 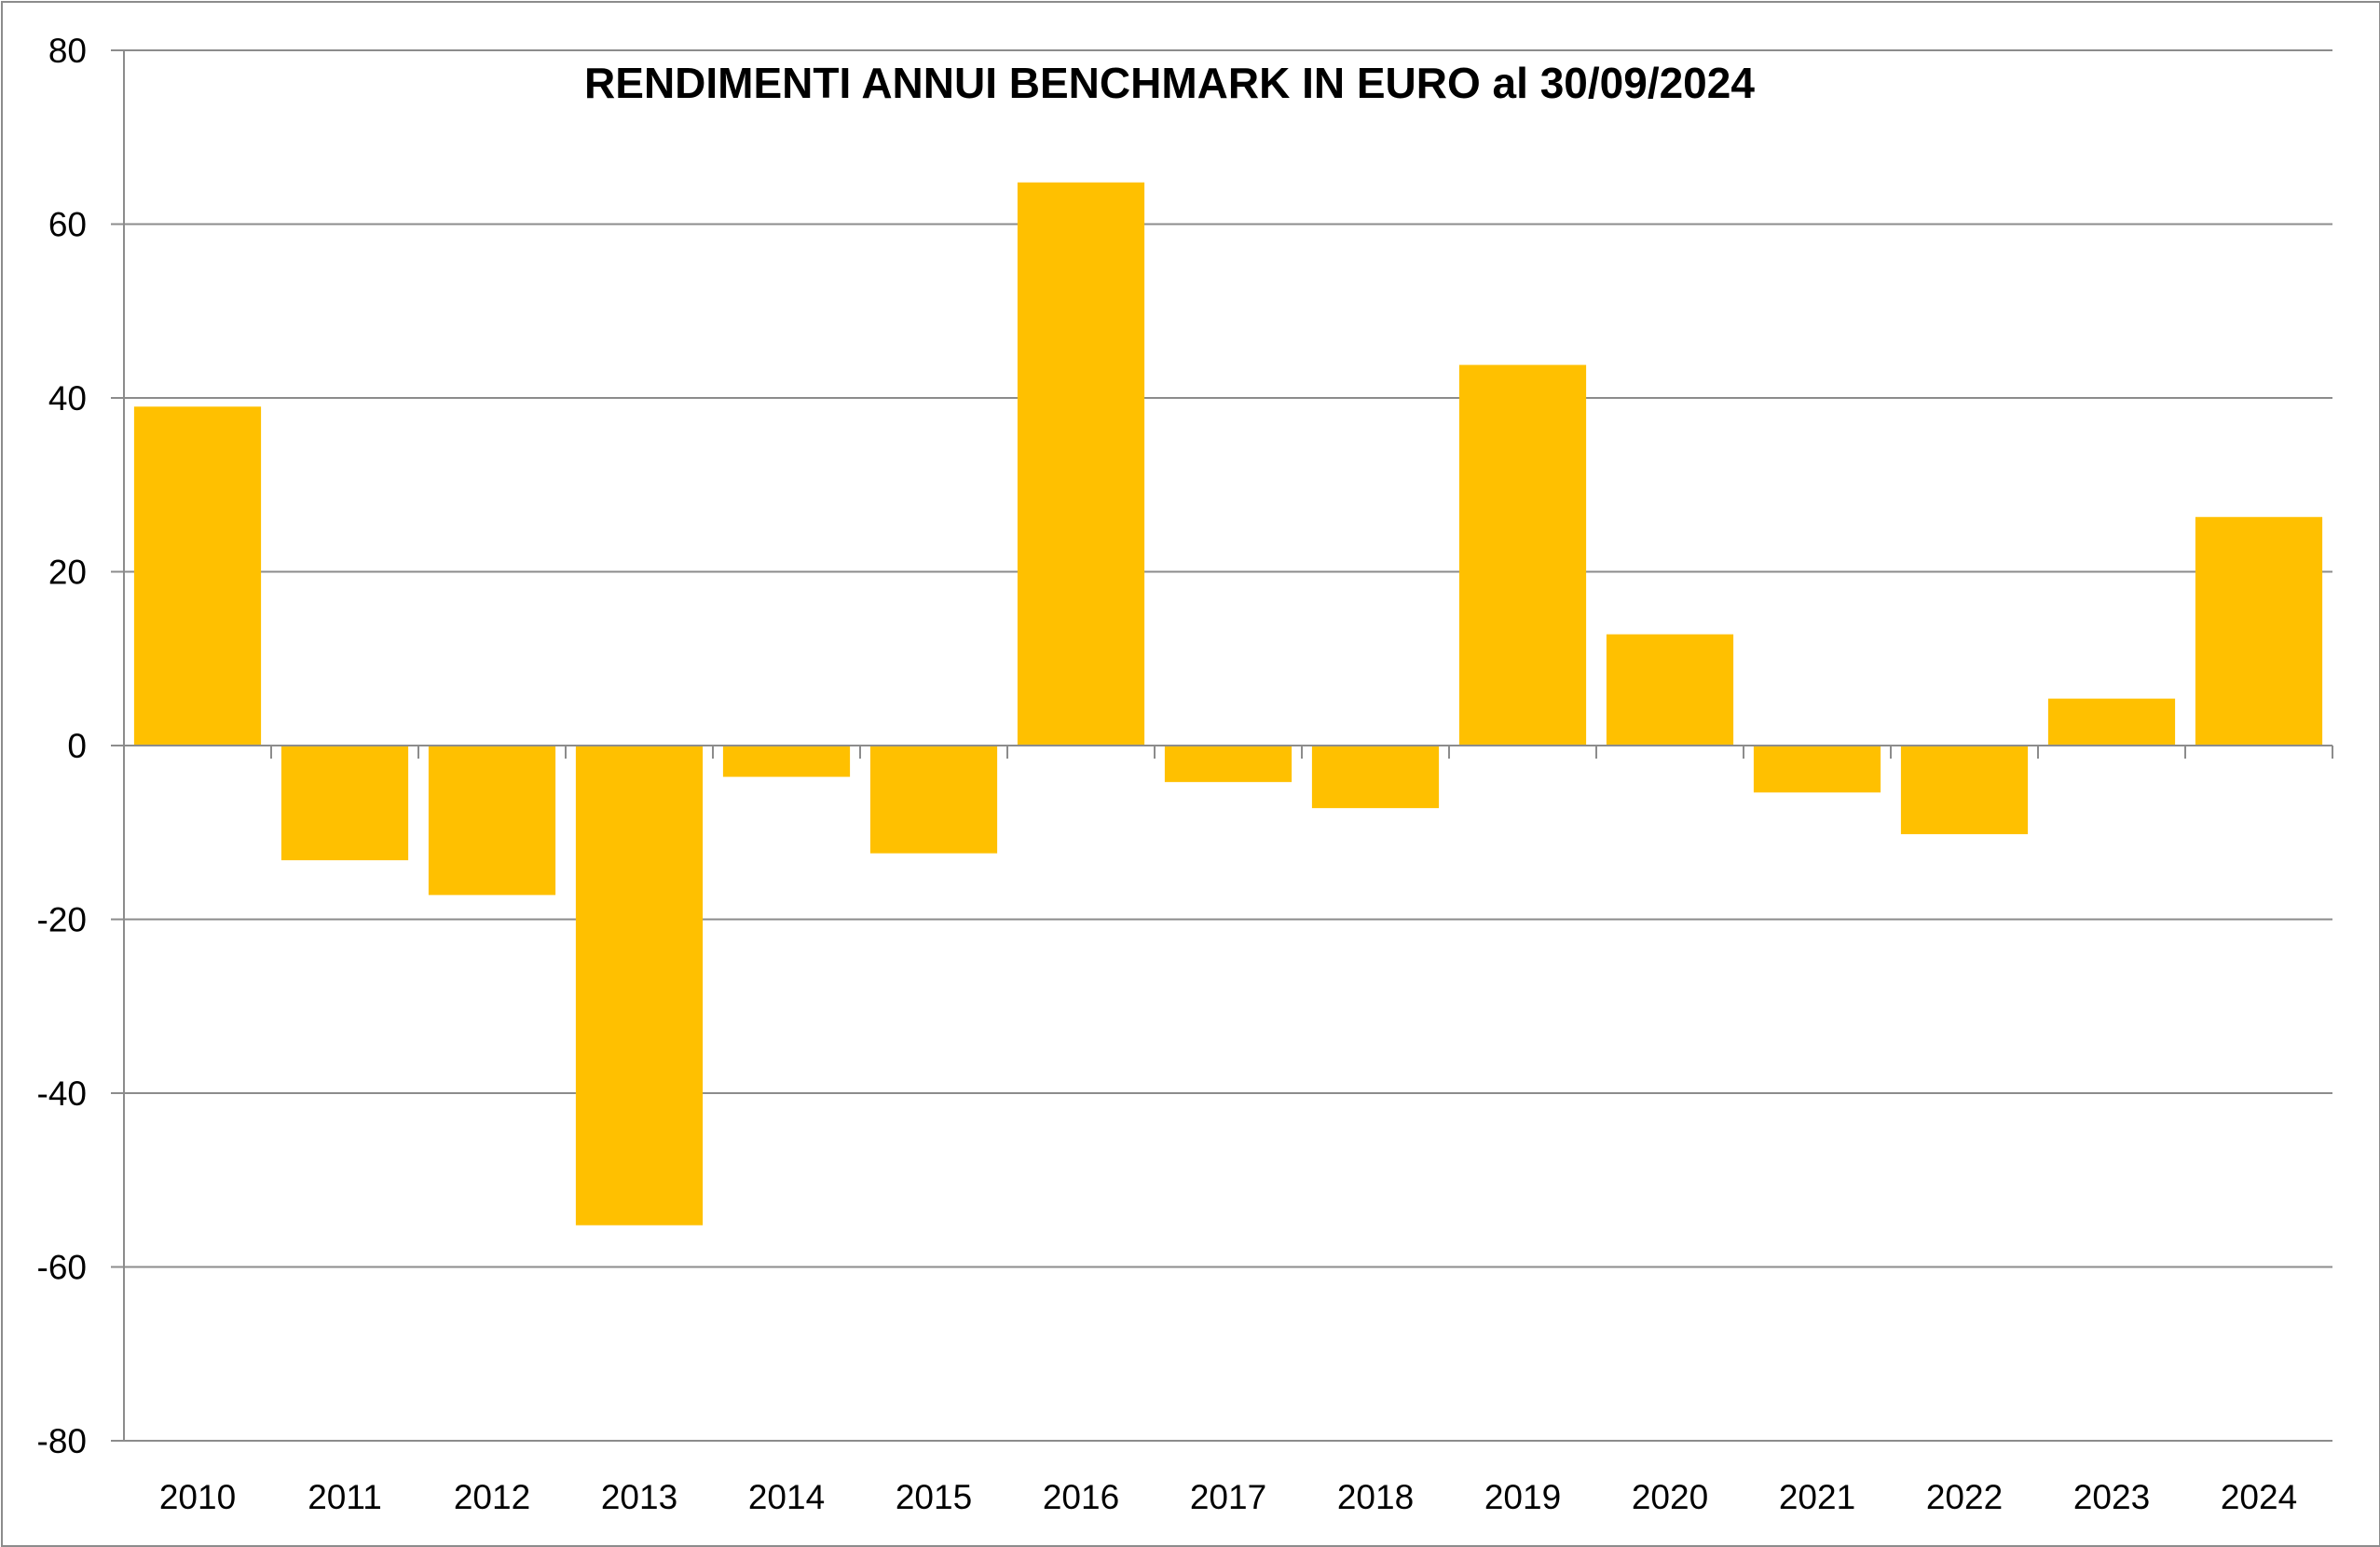 I want to click on y-tick-label: -20, so click(x=62, y=920).